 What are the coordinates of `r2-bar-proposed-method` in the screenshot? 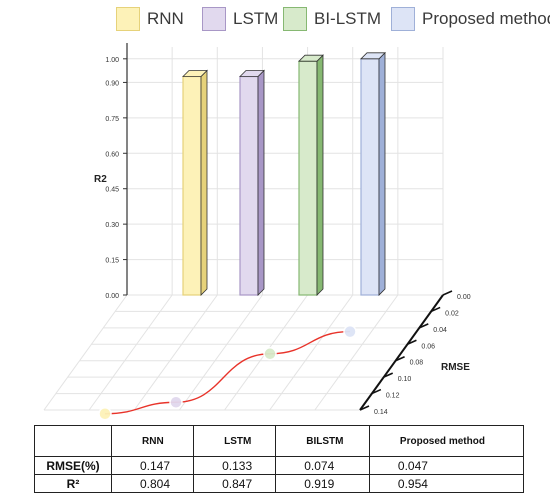 It's located at (373, 173).